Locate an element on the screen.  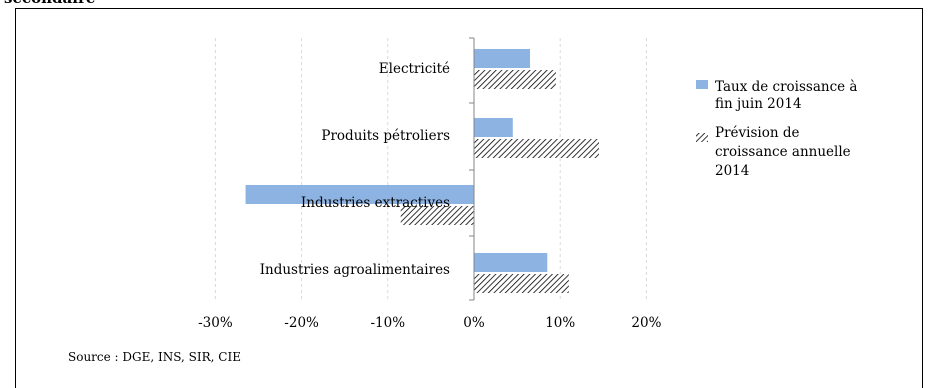
x-tick-label-0: -30% is located at coordinates (215, 323).